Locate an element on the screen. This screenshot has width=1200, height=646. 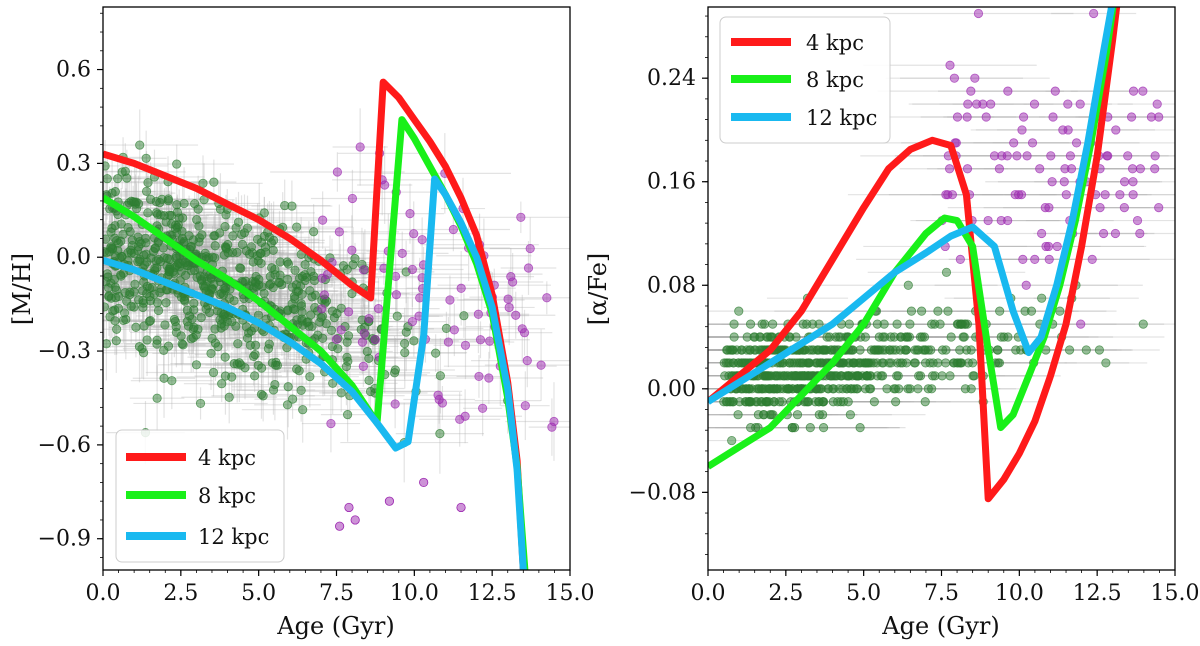
left-y-tick-label: −0.9 is located at coordinates (64, 539).